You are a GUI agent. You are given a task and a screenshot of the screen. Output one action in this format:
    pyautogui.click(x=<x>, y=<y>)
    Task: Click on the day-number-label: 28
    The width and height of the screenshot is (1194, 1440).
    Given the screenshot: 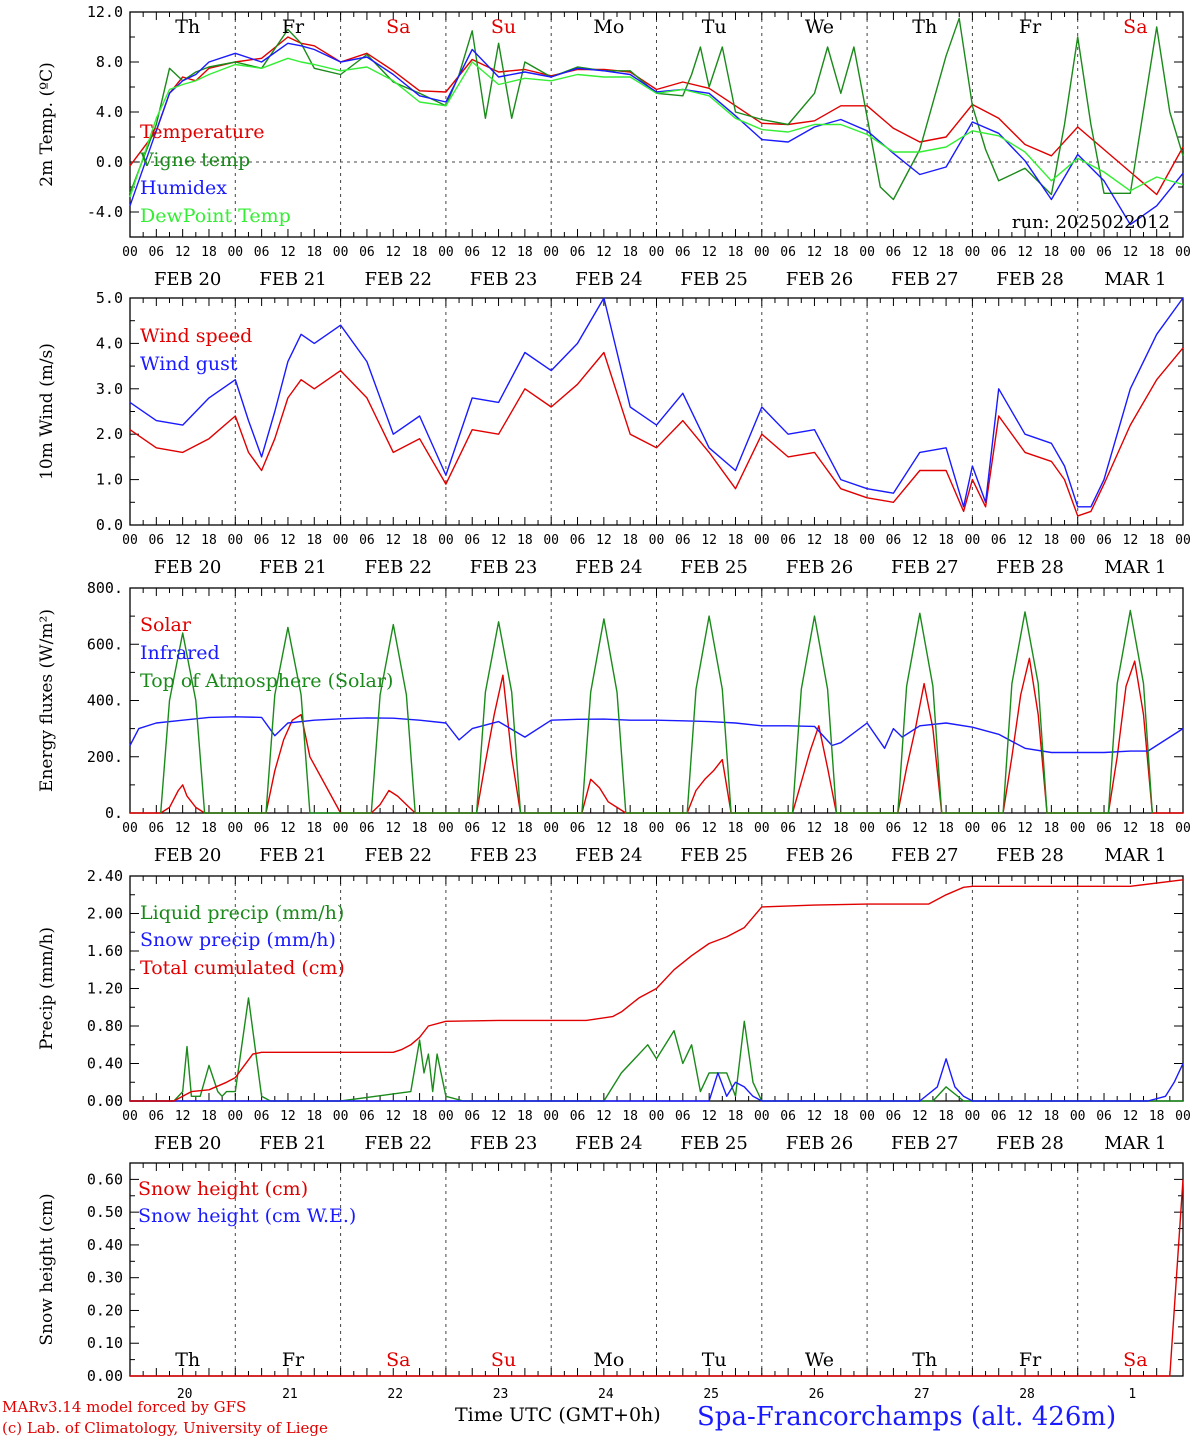 What is the action you would take?
    pyautogui.click(x=1027, y=1394)
    